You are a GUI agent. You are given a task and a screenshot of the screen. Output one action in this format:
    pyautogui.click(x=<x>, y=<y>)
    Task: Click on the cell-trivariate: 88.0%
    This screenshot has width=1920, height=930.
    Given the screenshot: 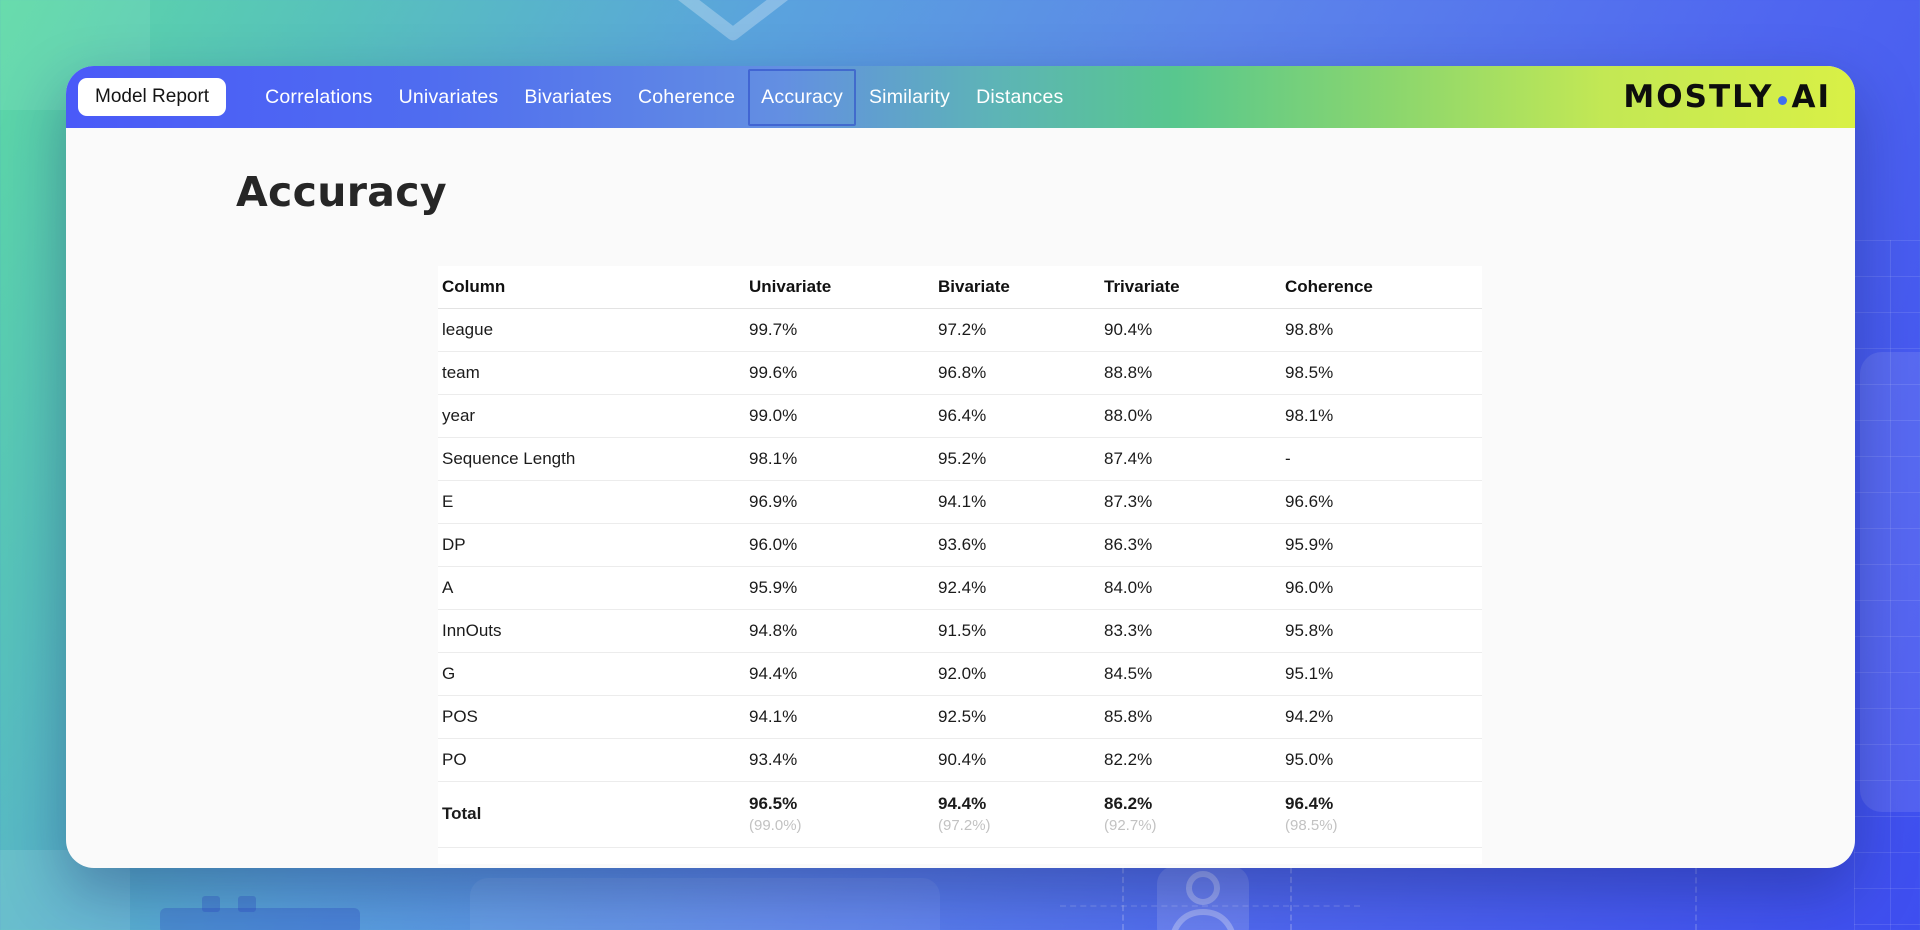 What is the action you would take?
    pyautogui.click(x=1190, y=416)
    